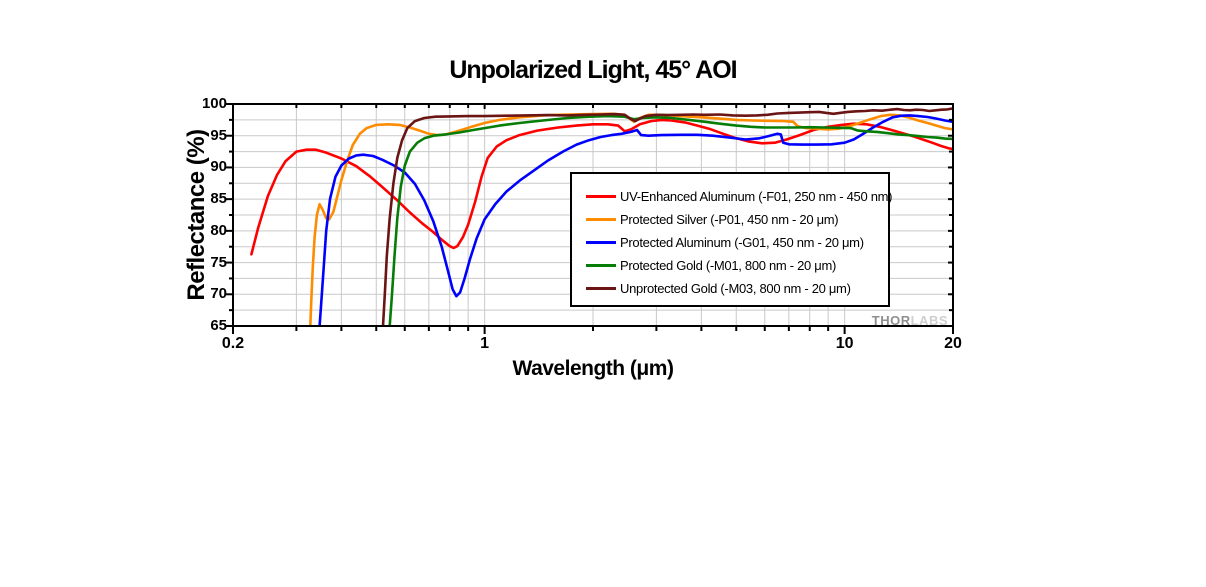 The image size is (1206, 587). Describe the element at coordinates (891, 320) in the screenshot. I see `watermark-thor: THOR` at that location.